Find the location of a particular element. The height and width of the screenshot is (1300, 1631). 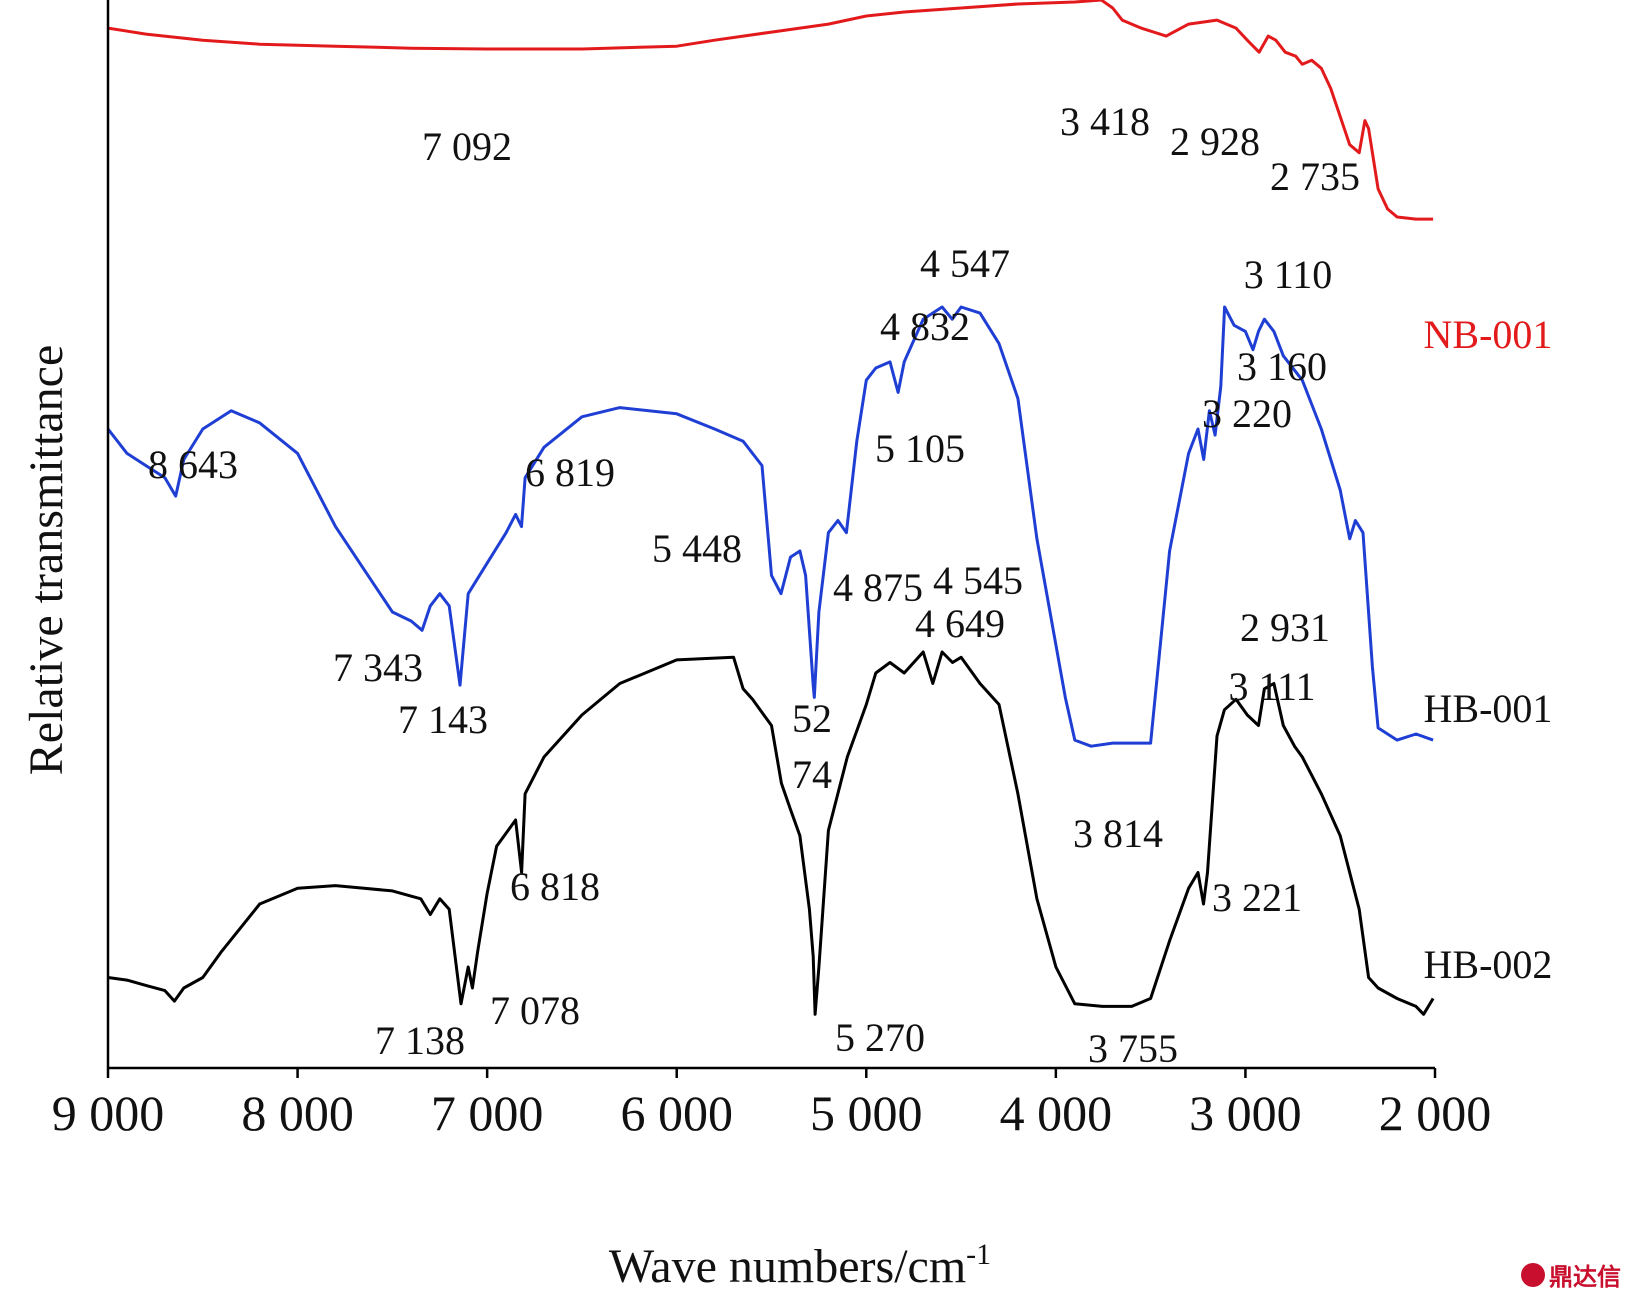

peak-label: 8 643 is located at coordinates (193, 464).